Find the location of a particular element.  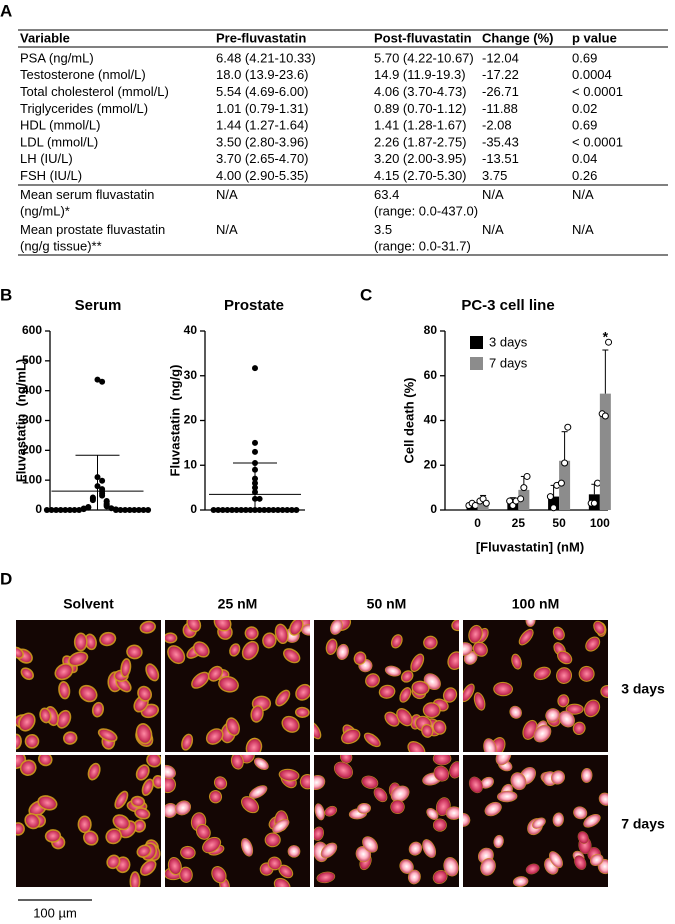

y-tick-label: 30 is located at coordinates (191, 375).